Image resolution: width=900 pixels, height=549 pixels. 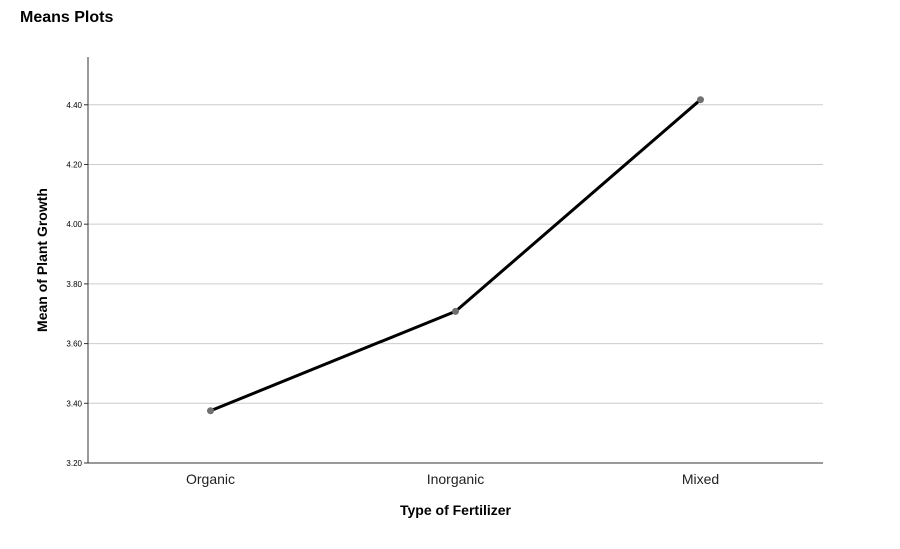 I want to click on data-point-inorganic, so click(x=455, y=311).